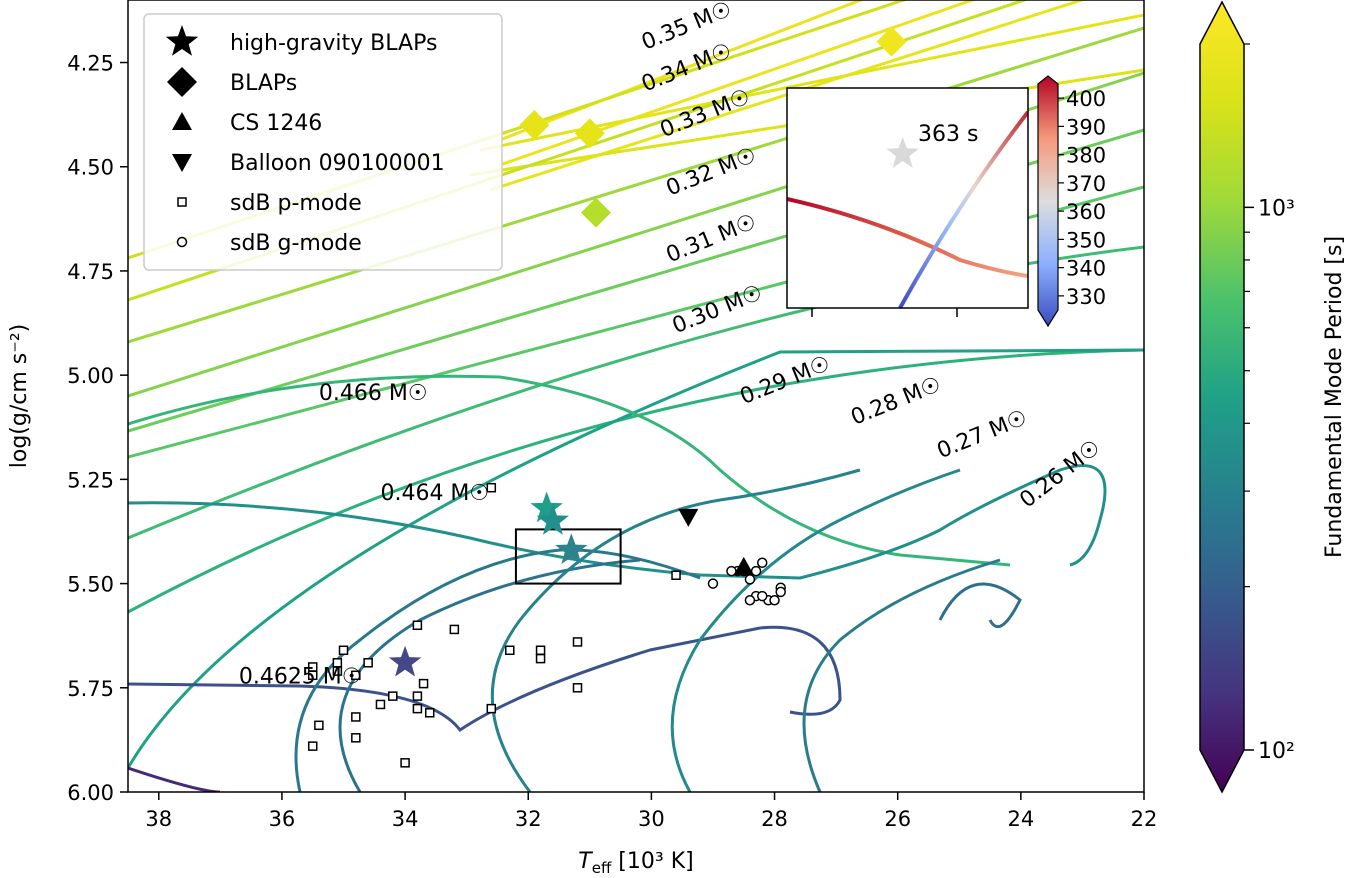 The height and width of the screenshot is (878, 1350). Describe the element at coordinates (785, 380) in the screenshot. I see `track-label: 0.29 M☉` at that location.